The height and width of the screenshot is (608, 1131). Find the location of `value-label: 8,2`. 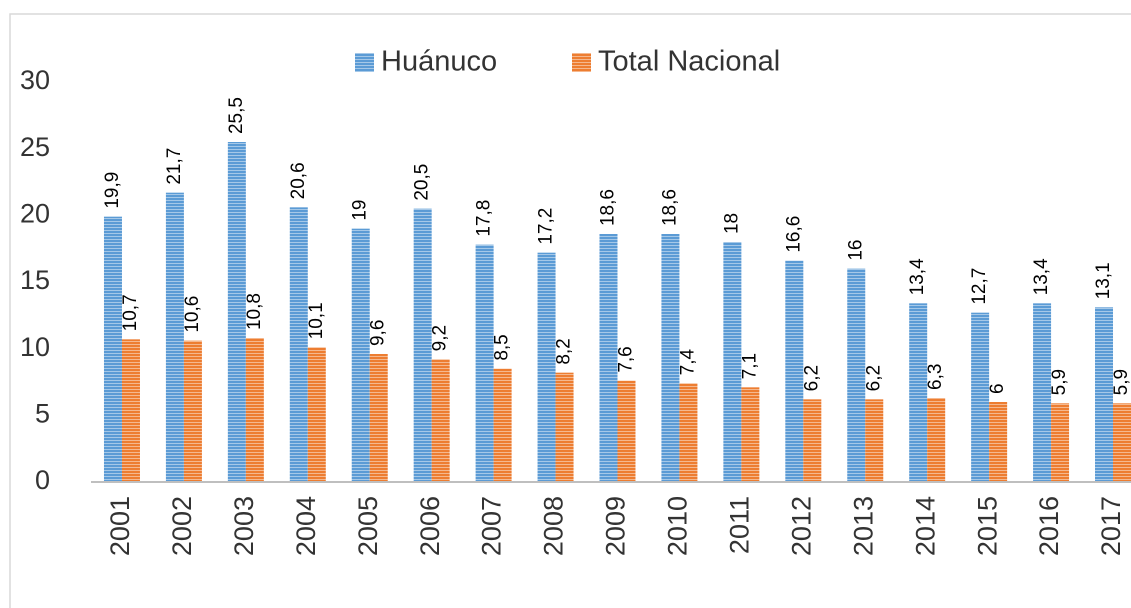

value-label: 8,2 is located at coordinates (564, 351).